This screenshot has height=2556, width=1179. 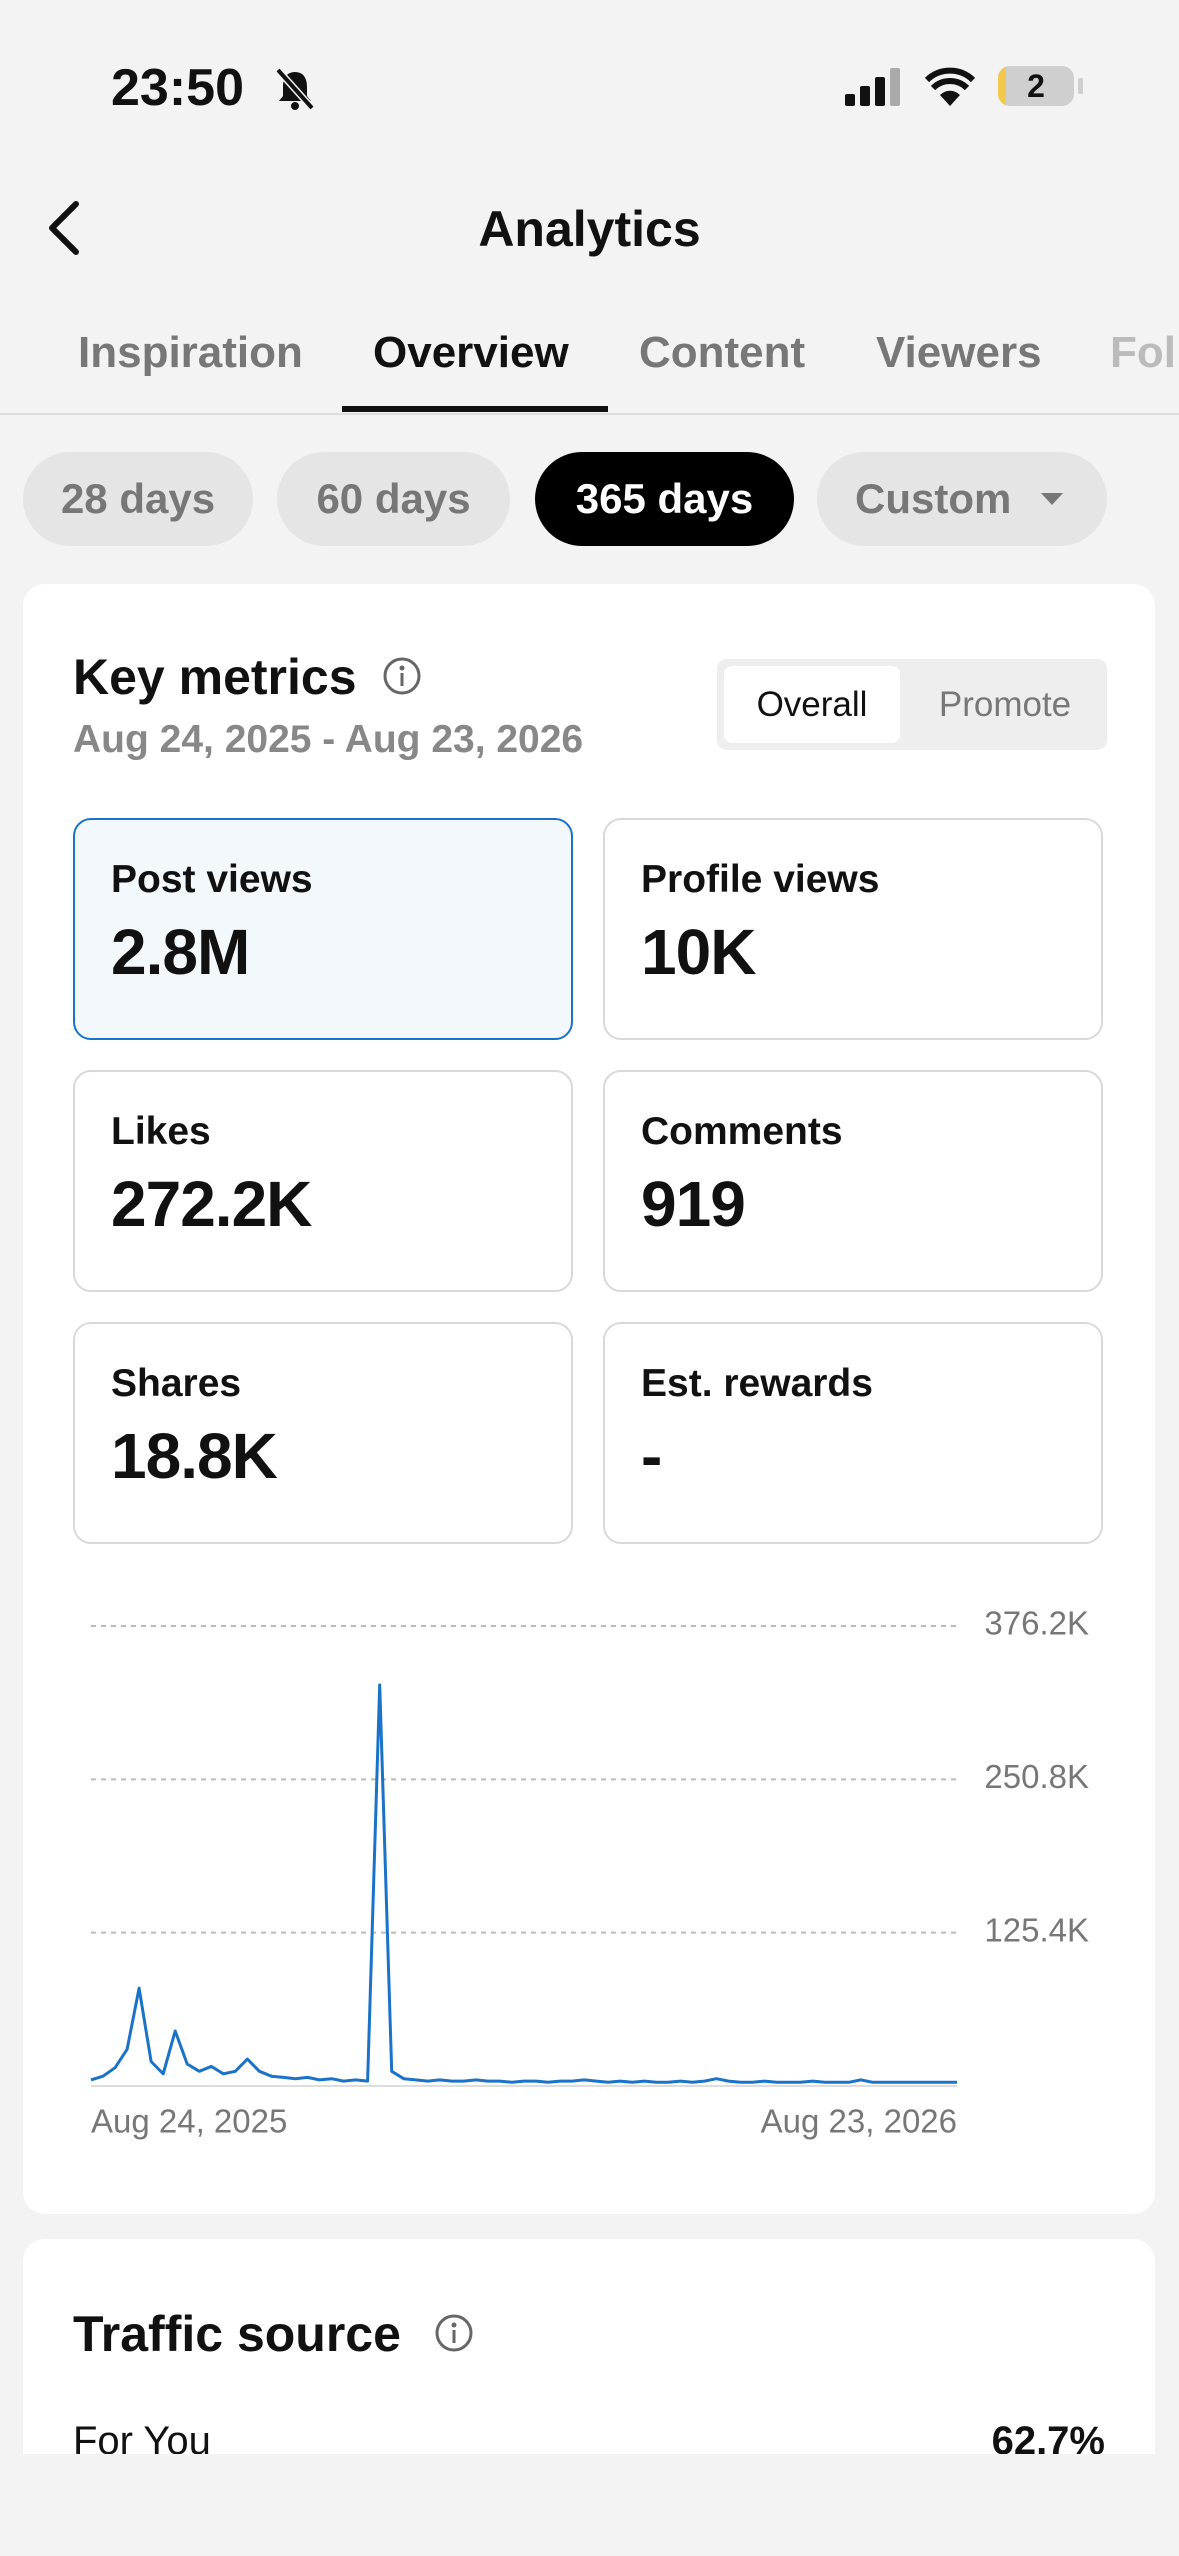 What do you see at coordinates (812, 704) in the screenshot?
I see `toggle-option-active: Overall` at bounding box center [812, 704].